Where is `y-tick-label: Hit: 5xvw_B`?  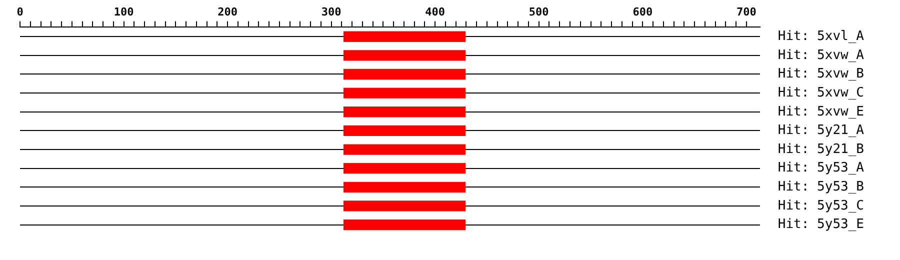
y-tick-label: Hit: 5xvw_B is located at coordinates (821, 74).